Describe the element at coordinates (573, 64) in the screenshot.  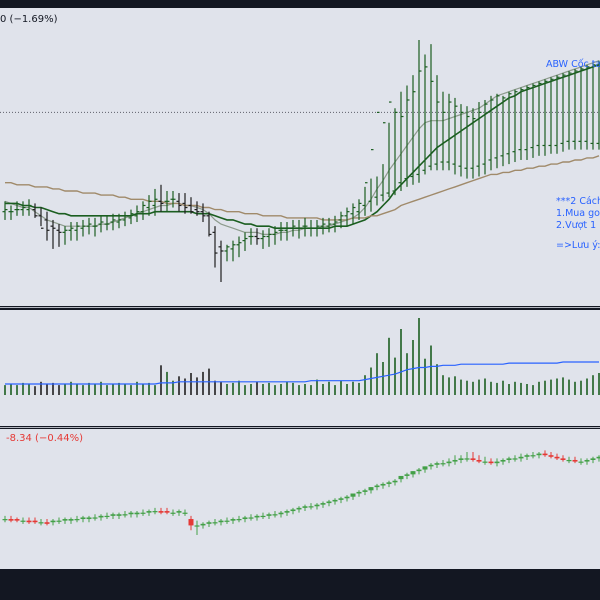
I see `abw-annotation: ABW Cốc ta` at that location.